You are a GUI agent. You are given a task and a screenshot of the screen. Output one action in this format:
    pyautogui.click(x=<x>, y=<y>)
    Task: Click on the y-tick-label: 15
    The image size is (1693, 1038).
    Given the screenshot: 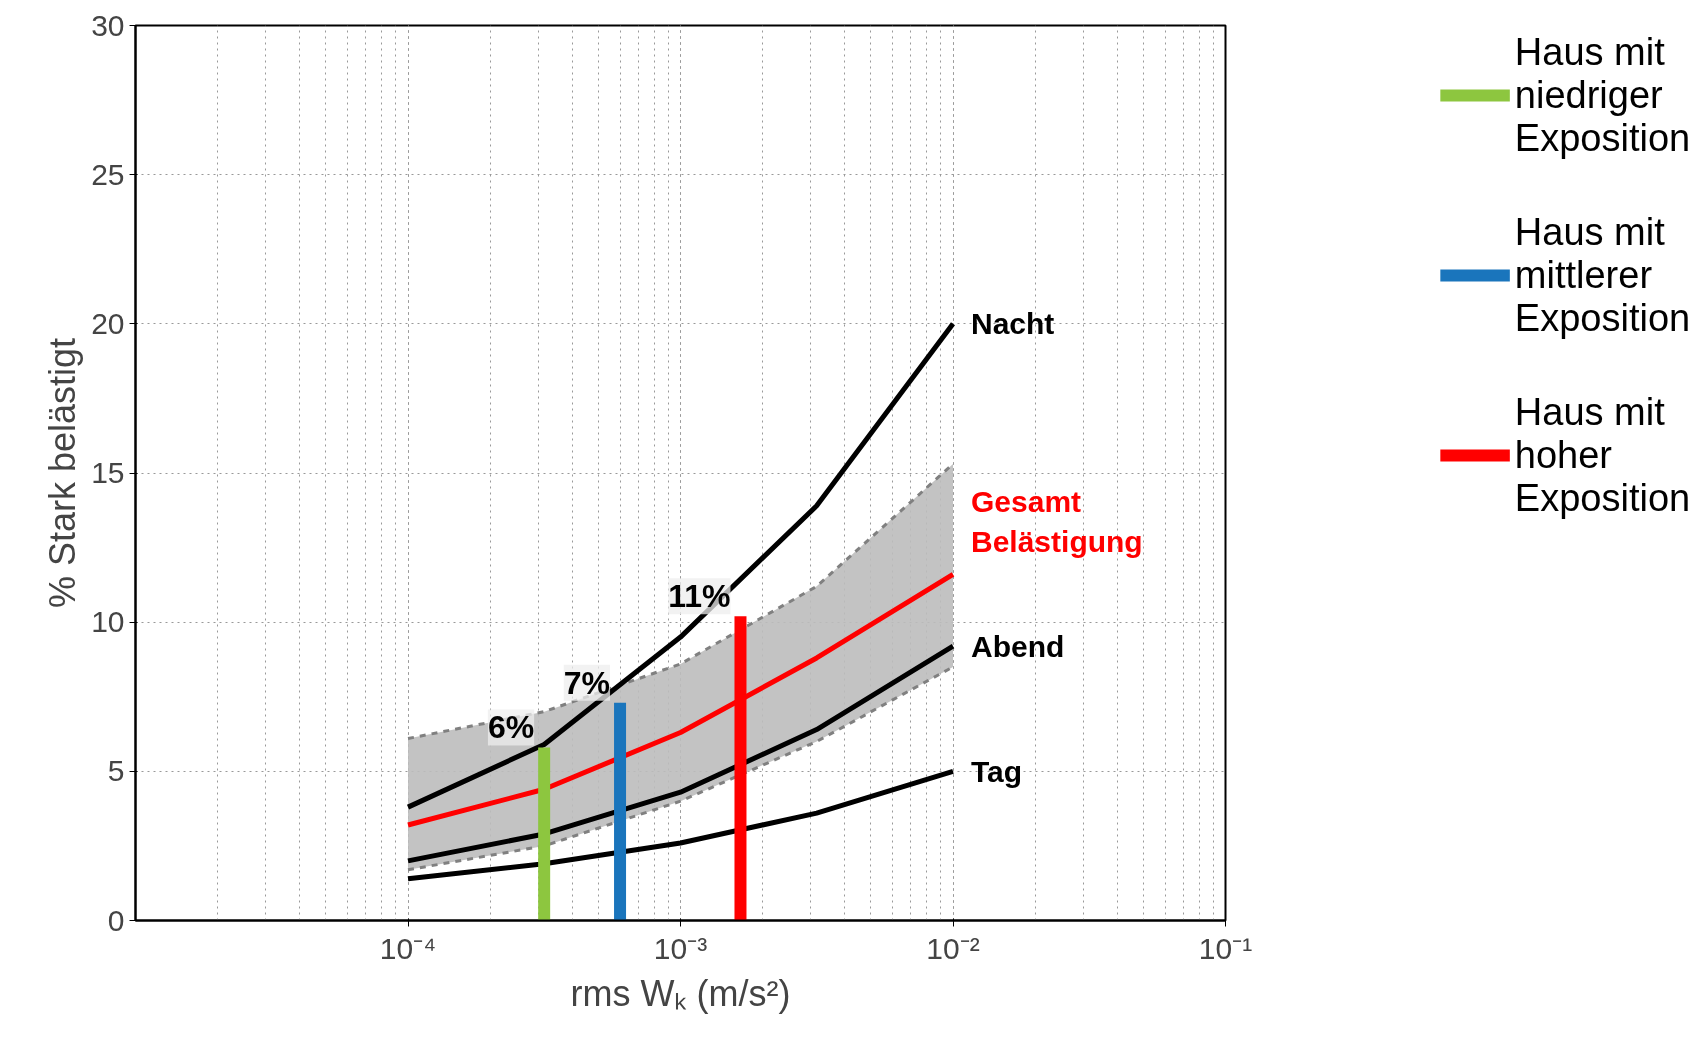 What is the action you would take?
    pyautogui.click(x=108, y=472)
    